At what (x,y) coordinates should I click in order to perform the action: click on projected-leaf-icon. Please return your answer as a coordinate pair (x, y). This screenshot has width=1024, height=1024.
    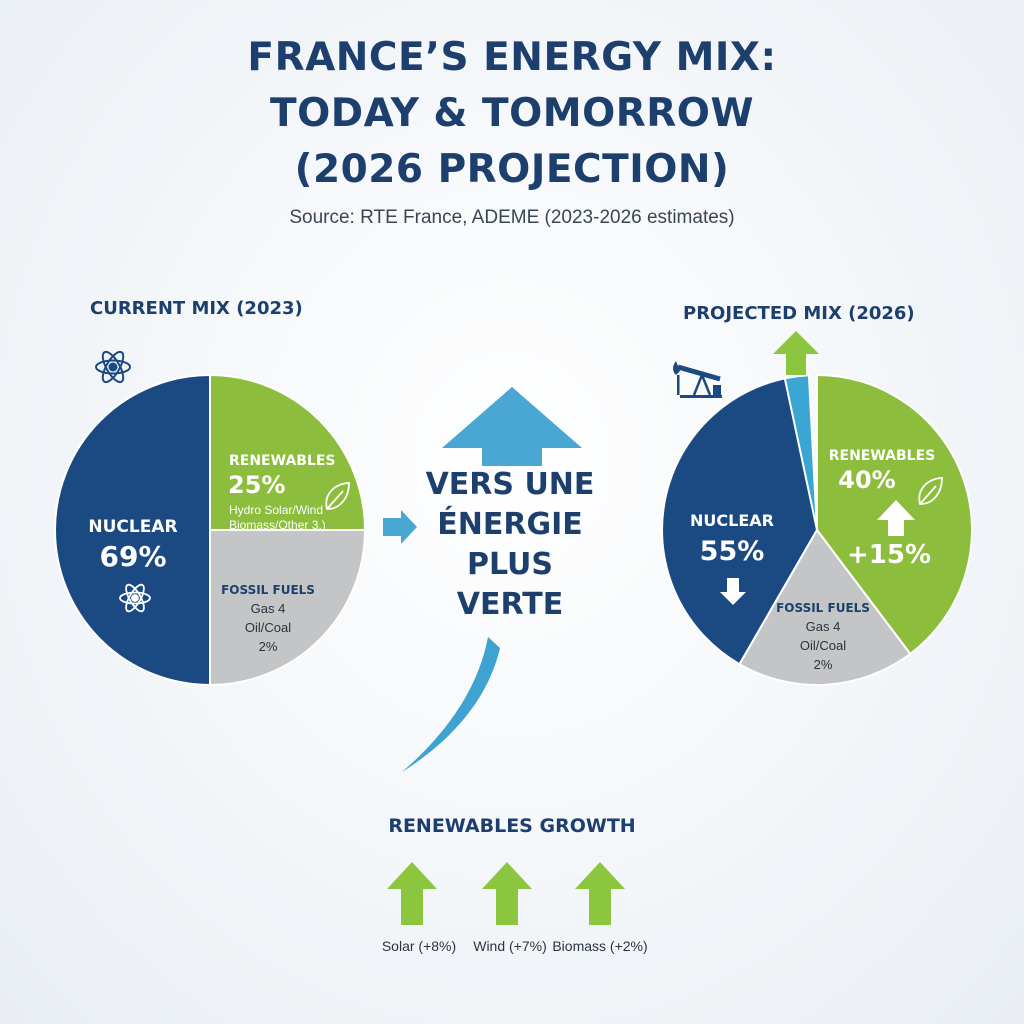
    Looking at the image, I should click on (930, 491).